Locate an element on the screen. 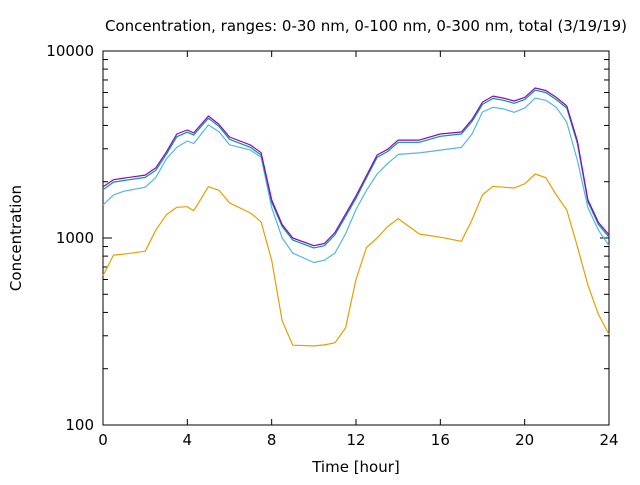  y-tick-label: 10000 is located at coordinates (70, 51).